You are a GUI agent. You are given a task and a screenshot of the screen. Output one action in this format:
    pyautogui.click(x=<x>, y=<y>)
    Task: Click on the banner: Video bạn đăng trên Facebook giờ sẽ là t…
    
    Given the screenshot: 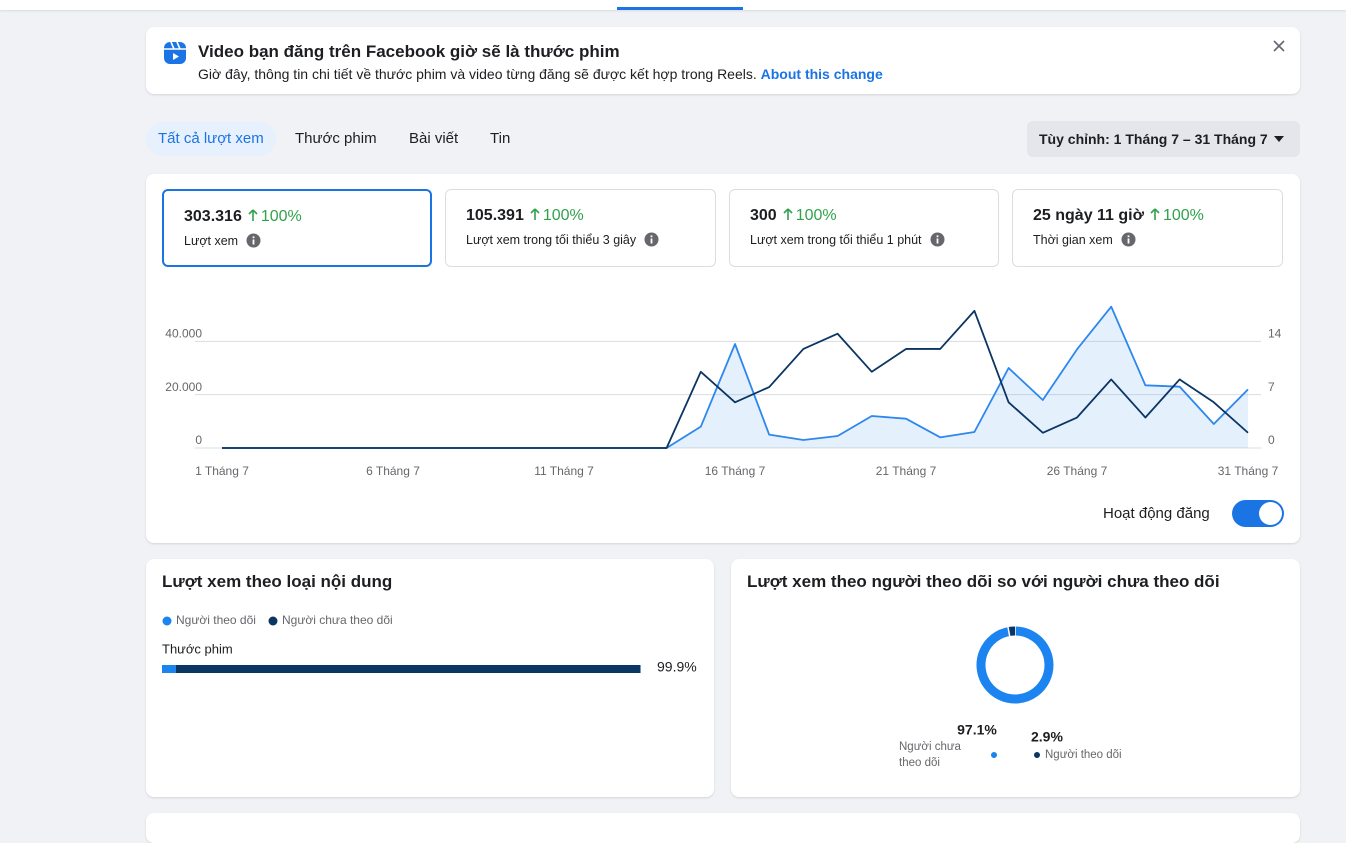 What is the action you would take?
    pyautogui.click(x=723, y=60)
    